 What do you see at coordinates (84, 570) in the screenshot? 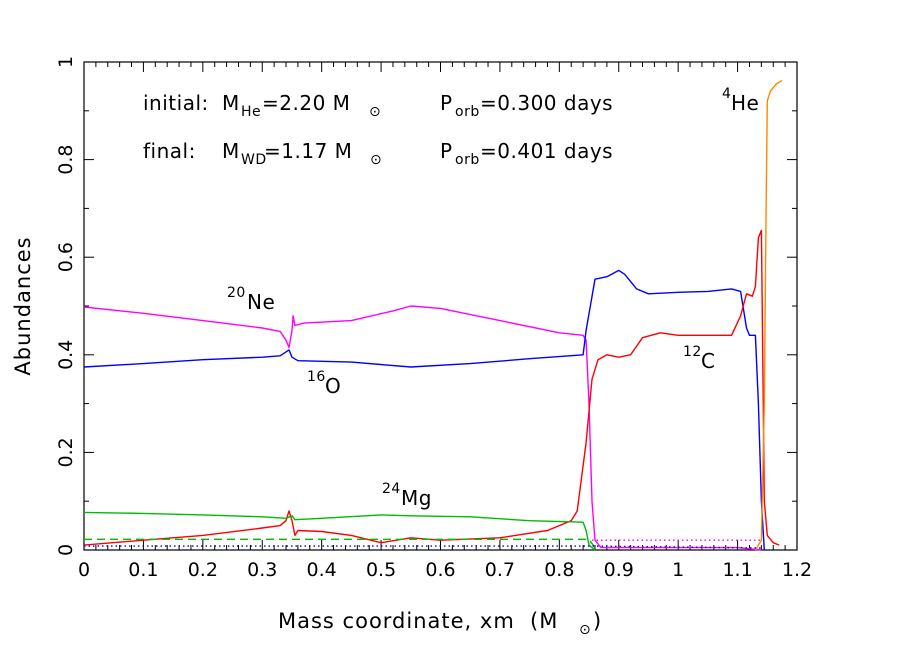
I see `x-tick-label: 0` at bounding box center [84, 570].